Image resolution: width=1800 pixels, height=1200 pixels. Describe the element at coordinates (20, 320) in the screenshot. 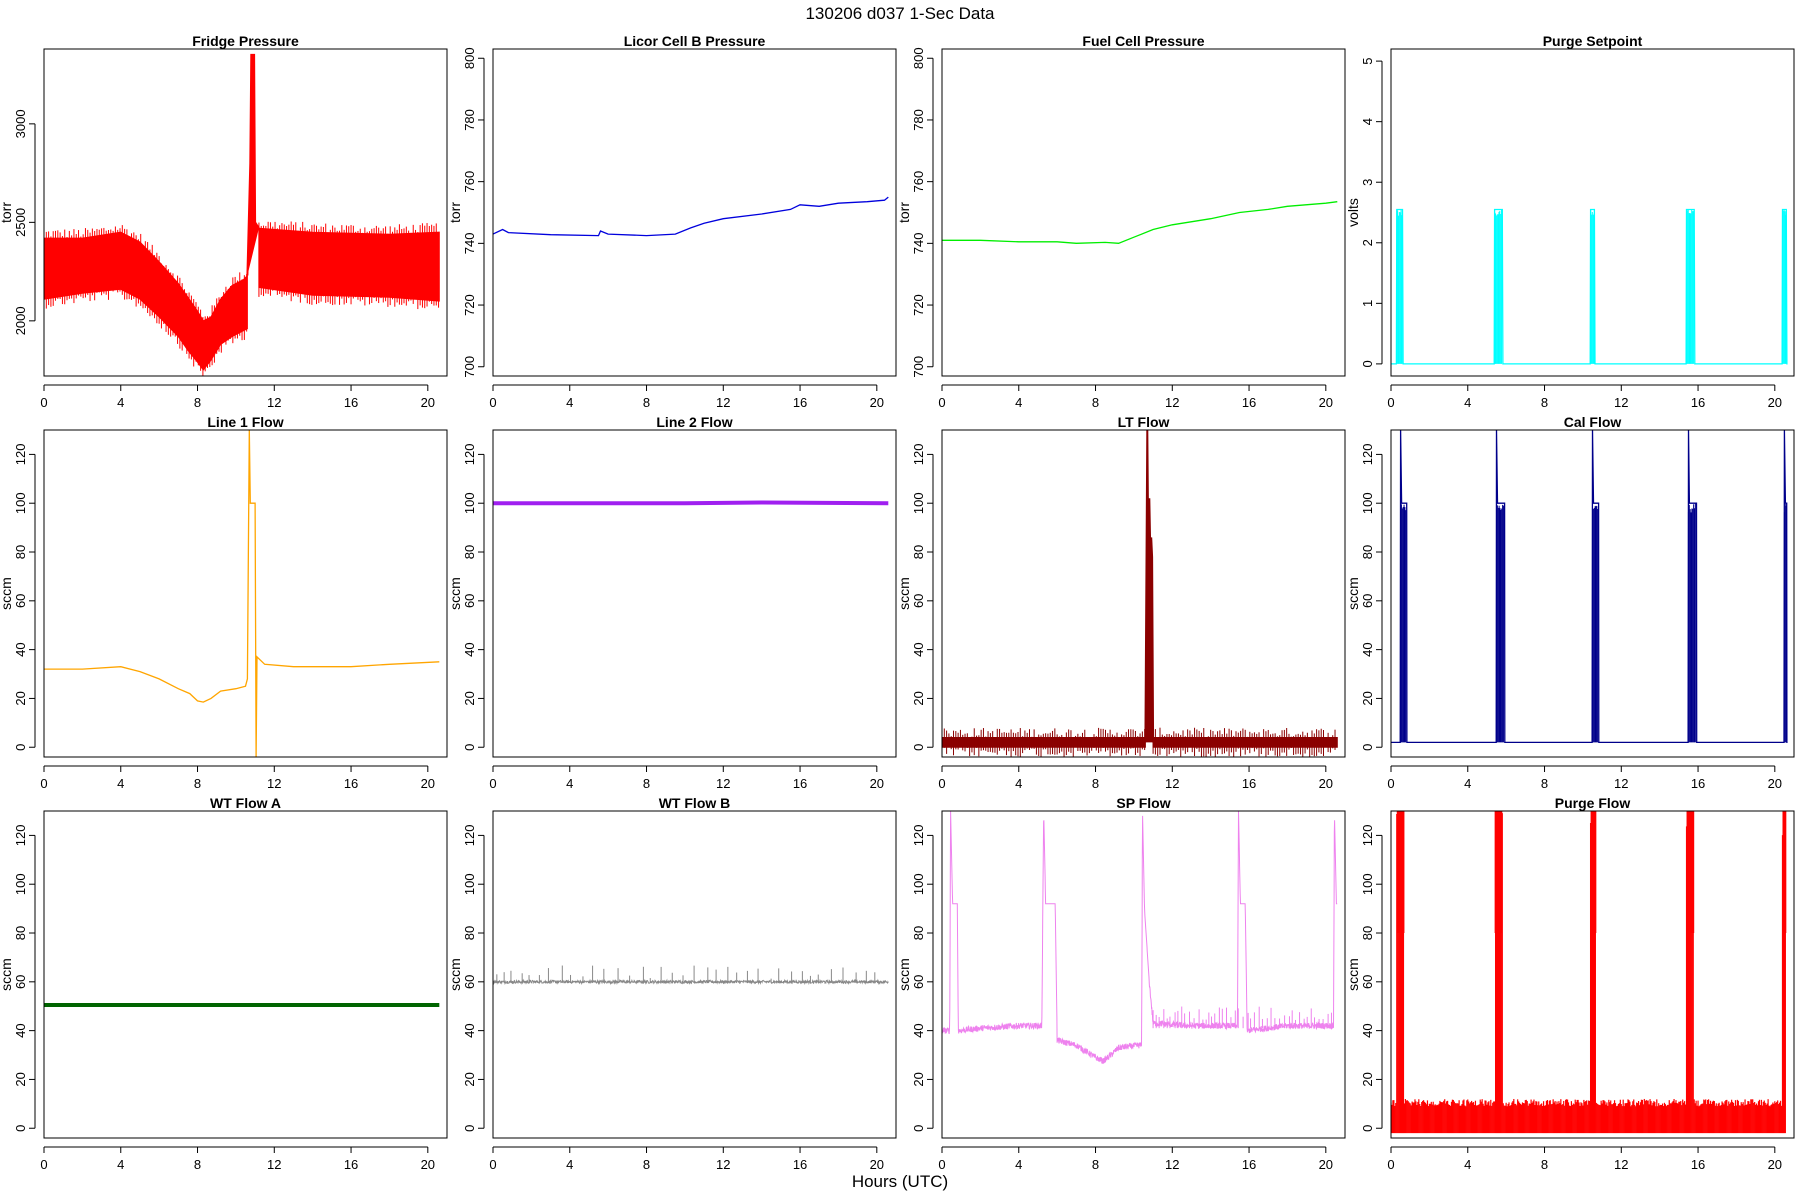

I see `y-tick-label: 2000` at that location.